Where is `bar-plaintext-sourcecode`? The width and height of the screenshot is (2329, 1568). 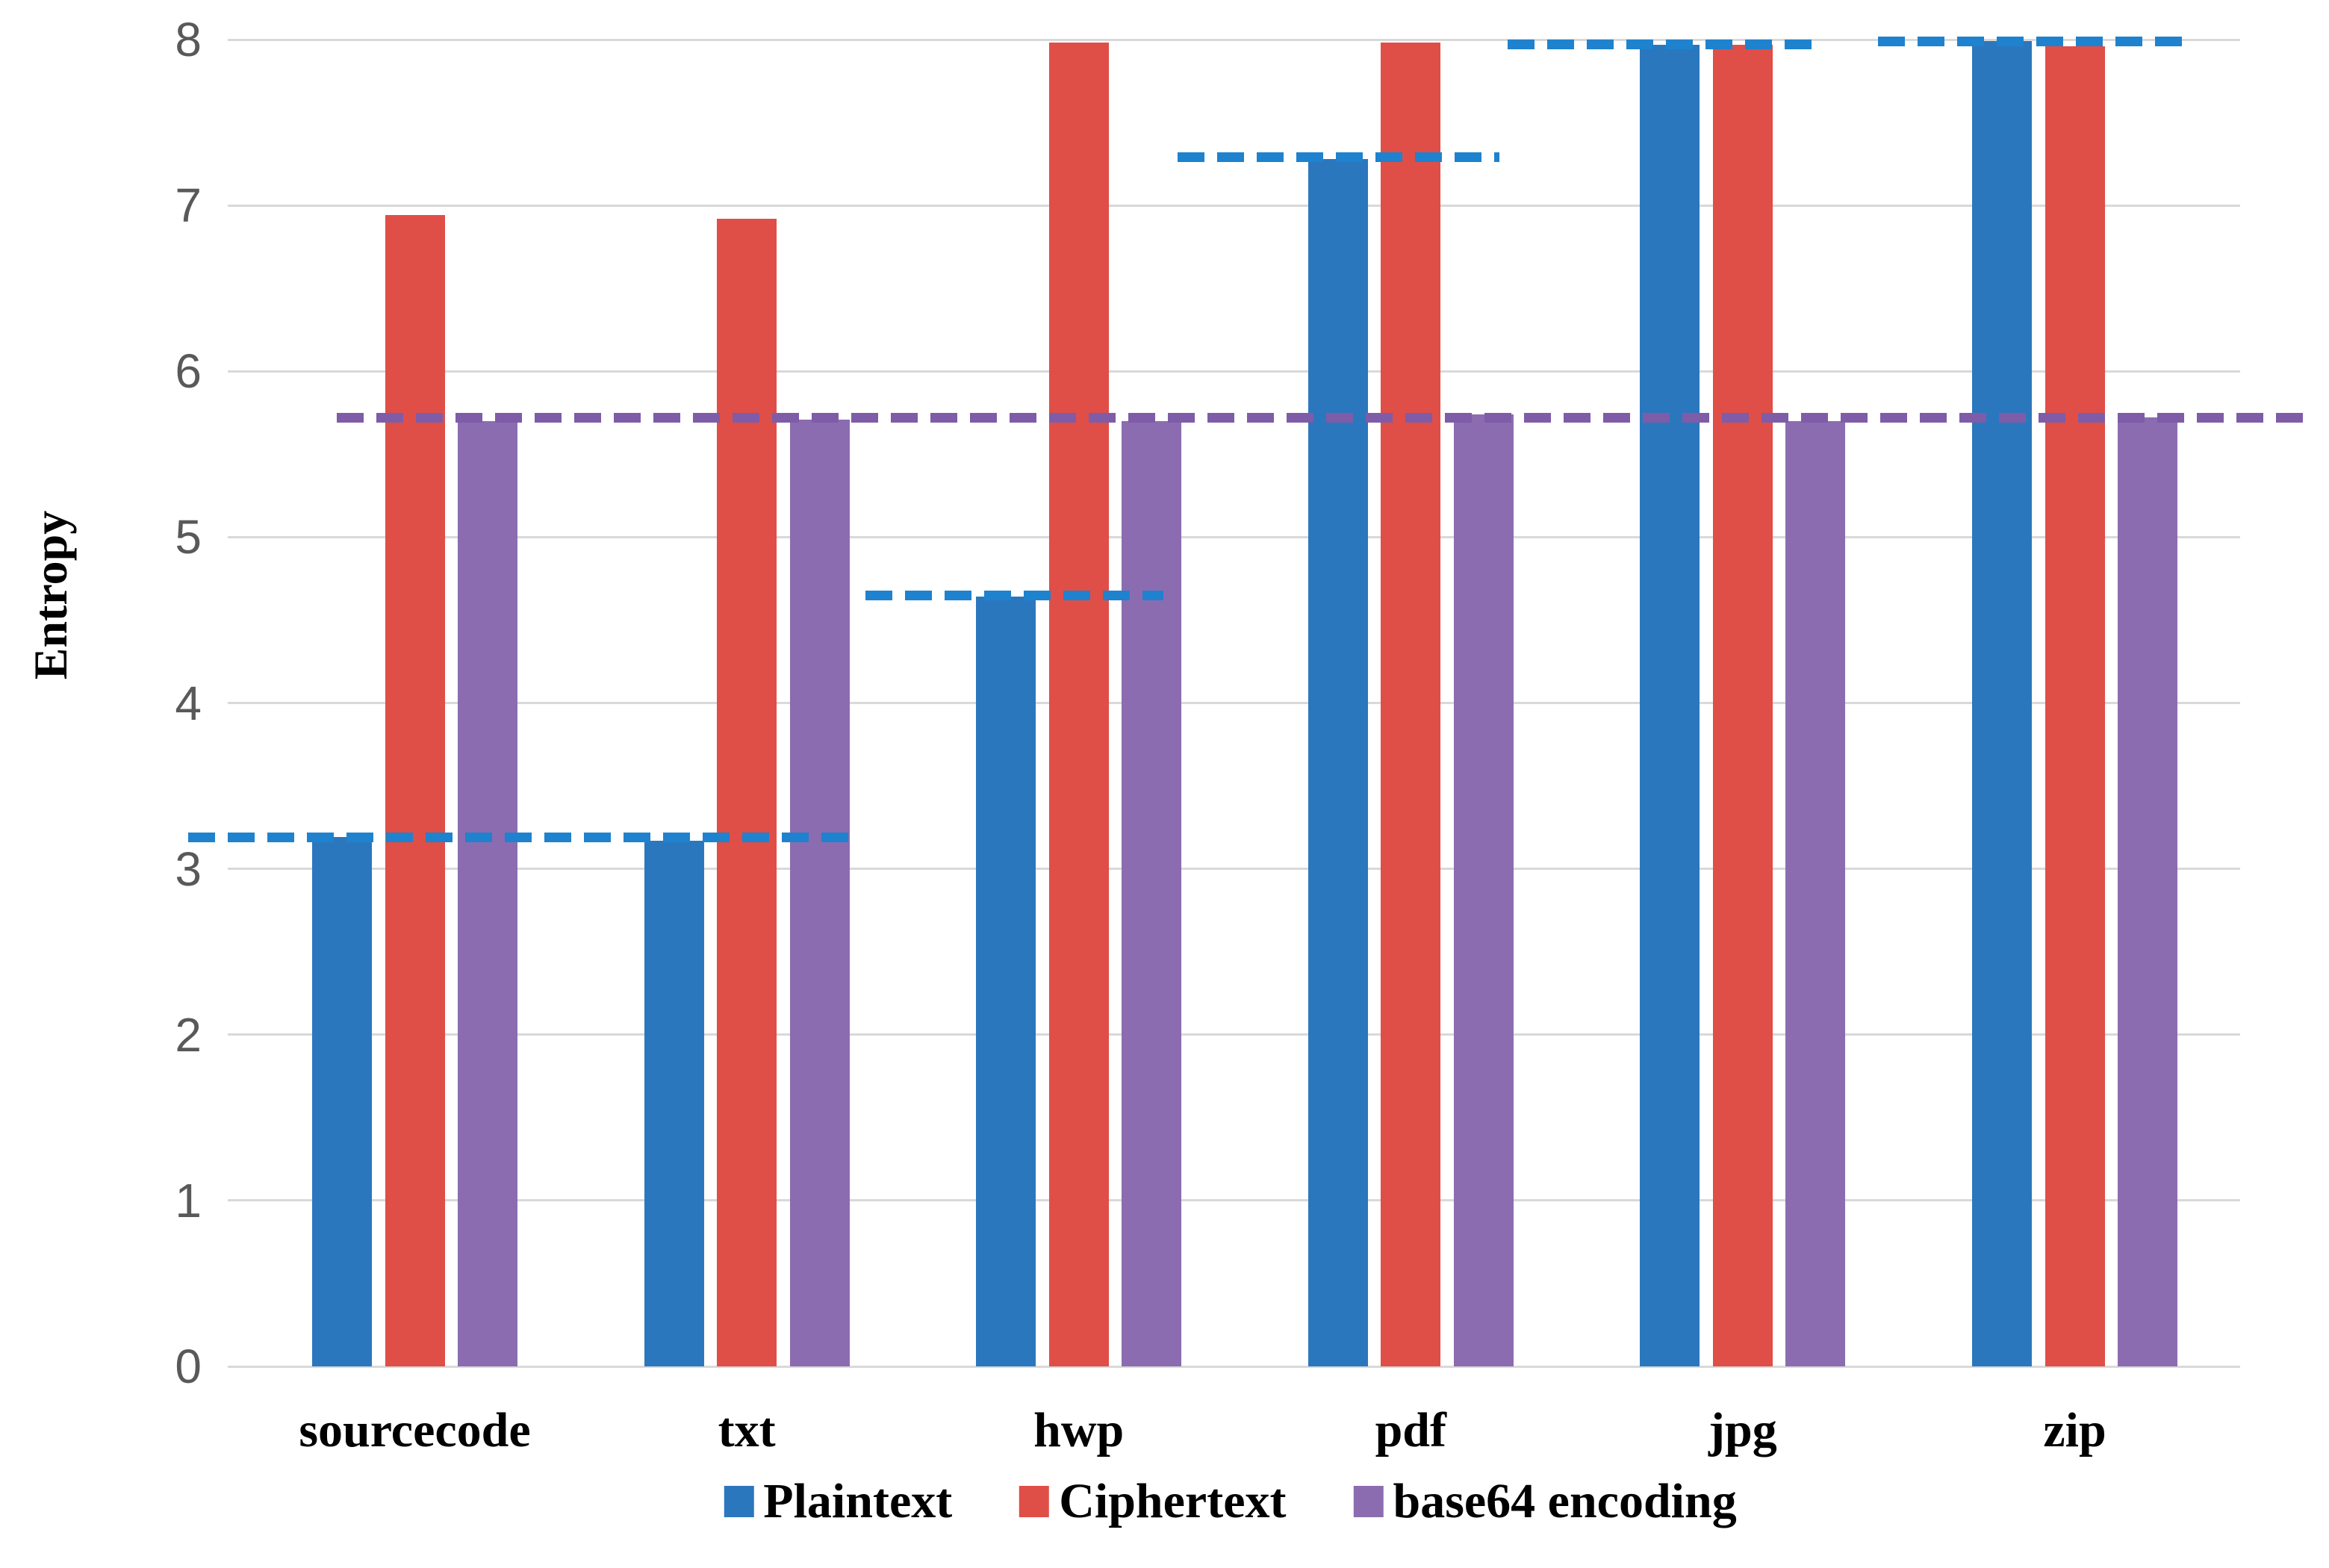
bar-plaintext-sourcecode is located at coordinates (342, 1101).